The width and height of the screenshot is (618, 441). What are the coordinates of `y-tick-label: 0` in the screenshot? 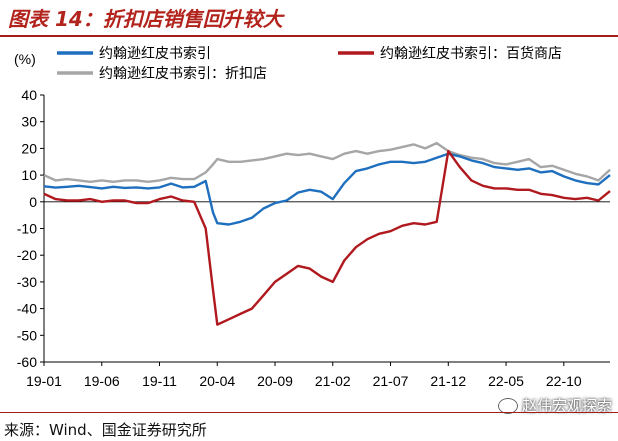 It's located at (33, 202).